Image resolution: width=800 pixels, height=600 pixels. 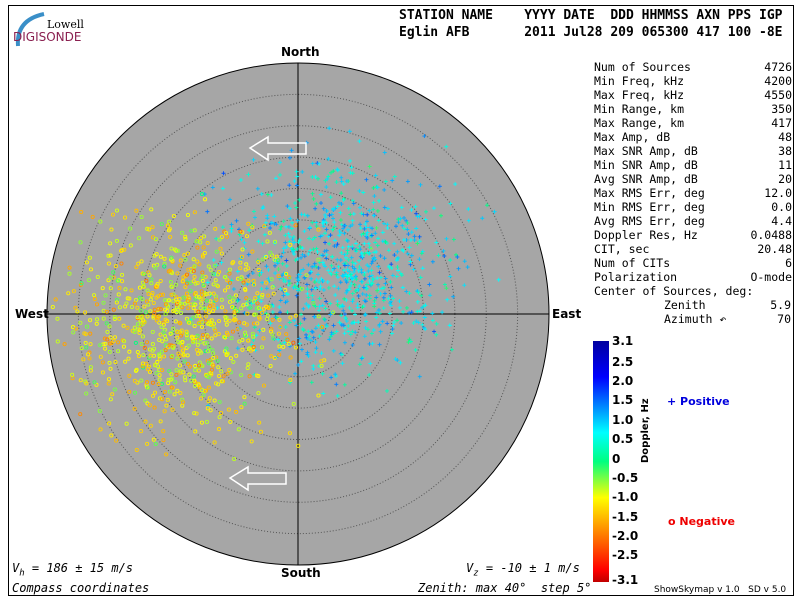 What do you see at coordinates (81, 588) in the screenshot?
I see `coords-note: Compass coordinates` at bounding box center [81, 588].